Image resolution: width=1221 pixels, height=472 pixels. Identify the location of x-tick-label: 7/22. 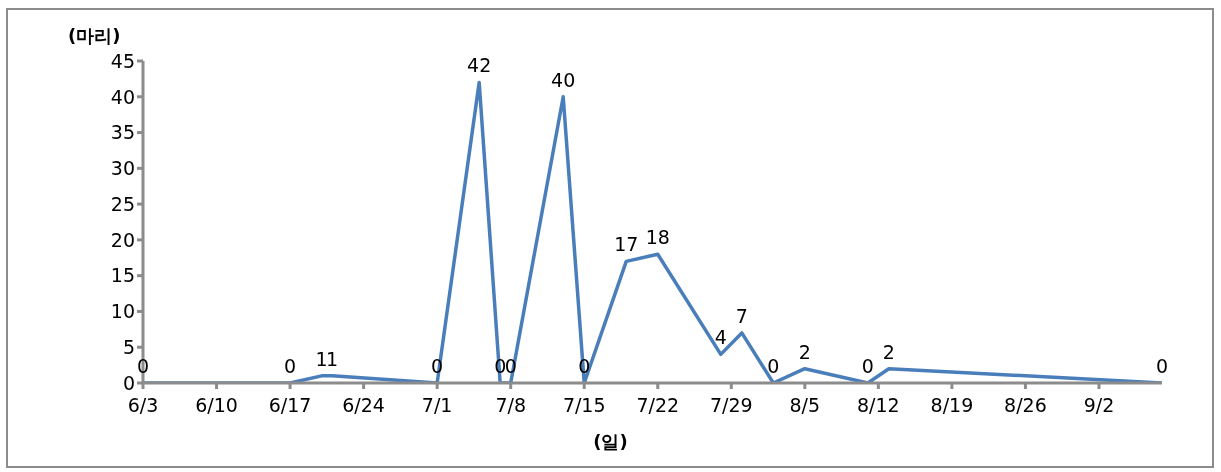
(658, 405).